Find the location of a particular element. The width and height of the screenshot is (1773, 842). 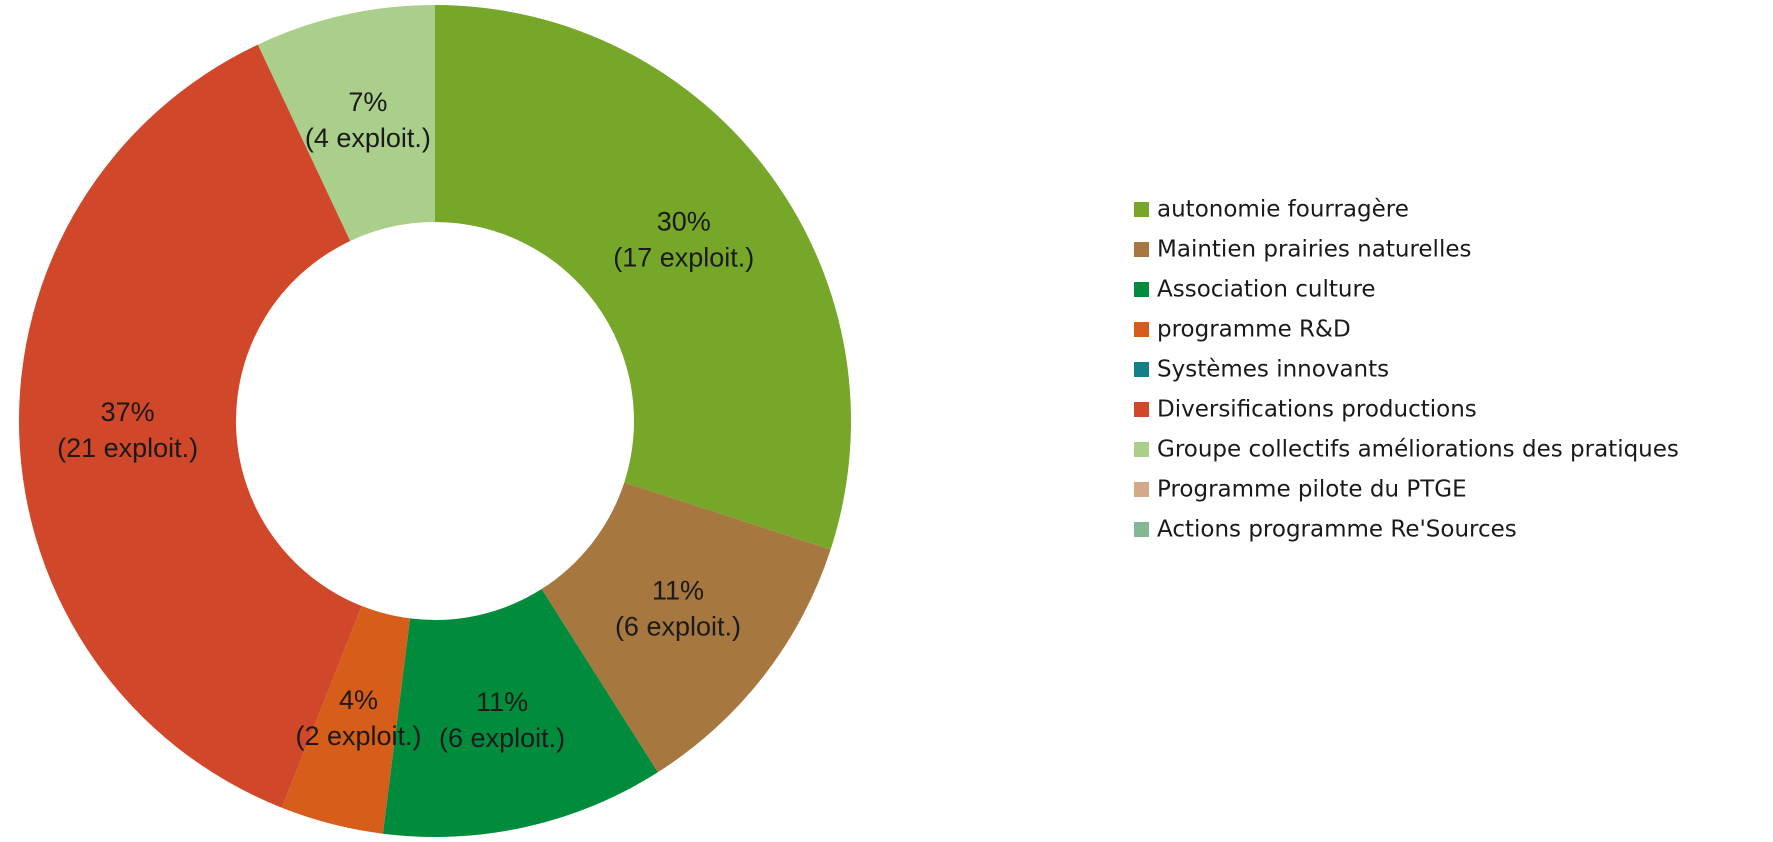

data-label: (4 exploit.) is located at coordinates (368, 138).